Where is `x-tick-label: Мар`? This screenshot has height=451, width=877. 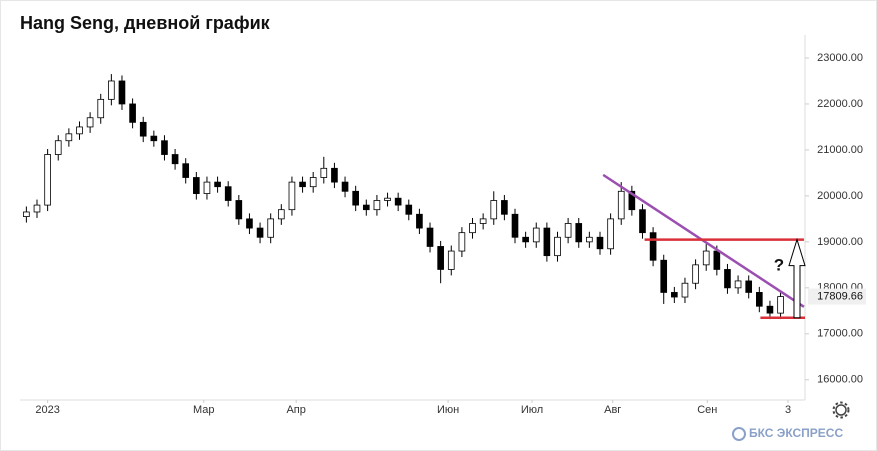 x-tick-label: Мар is located at coordinates (204, 410).